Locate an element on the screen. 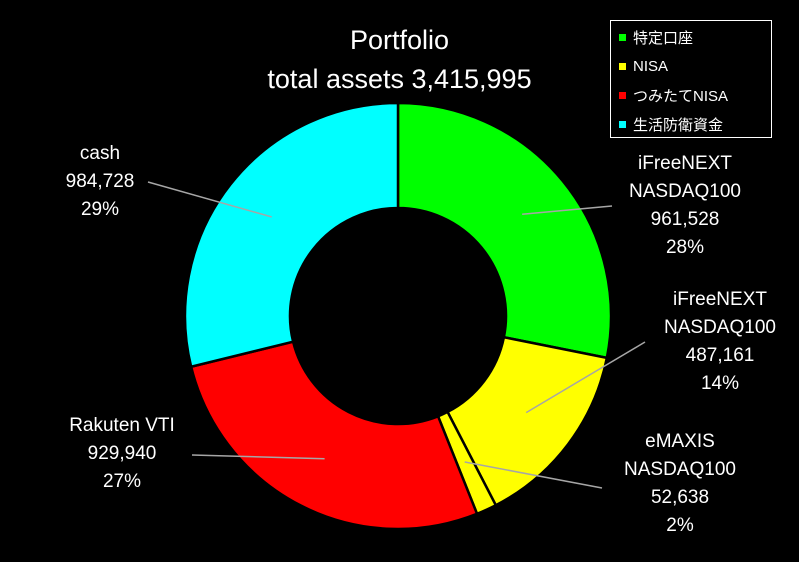 This screenshot has width=799, height=562. legend-item-tsumitate-nisa: つみたてNISA is located at coordinates (673, 95).